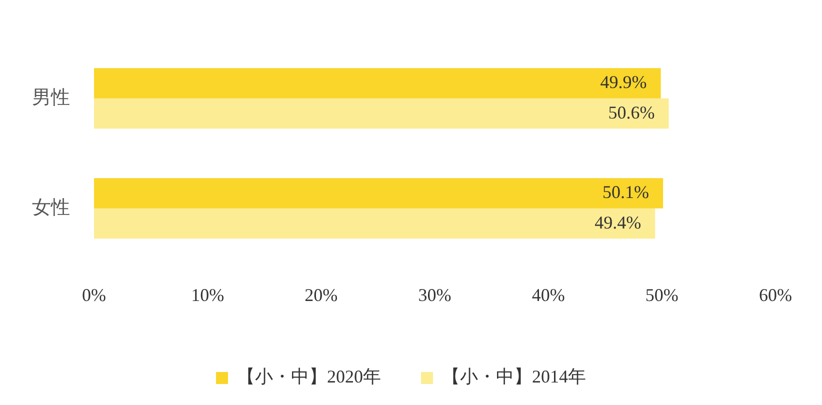  What do you see at coordinates (618, 222) in the screenshot?
I see `data-label: 49.4%` at bounding box center [618, 222].